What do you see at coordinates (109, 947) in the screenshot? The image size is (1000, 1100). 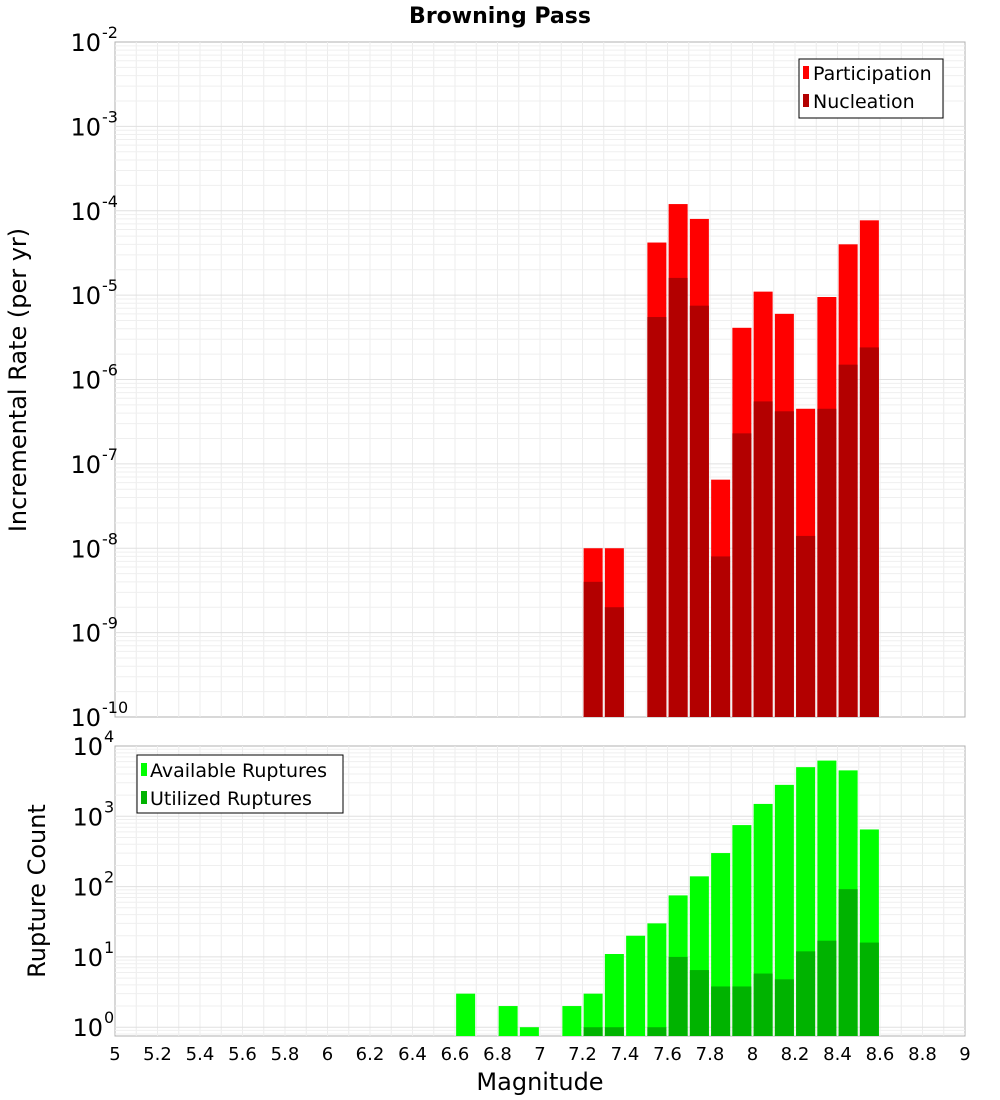 I see `y-tick-exponent: 1` at bounding box center [109, 947].